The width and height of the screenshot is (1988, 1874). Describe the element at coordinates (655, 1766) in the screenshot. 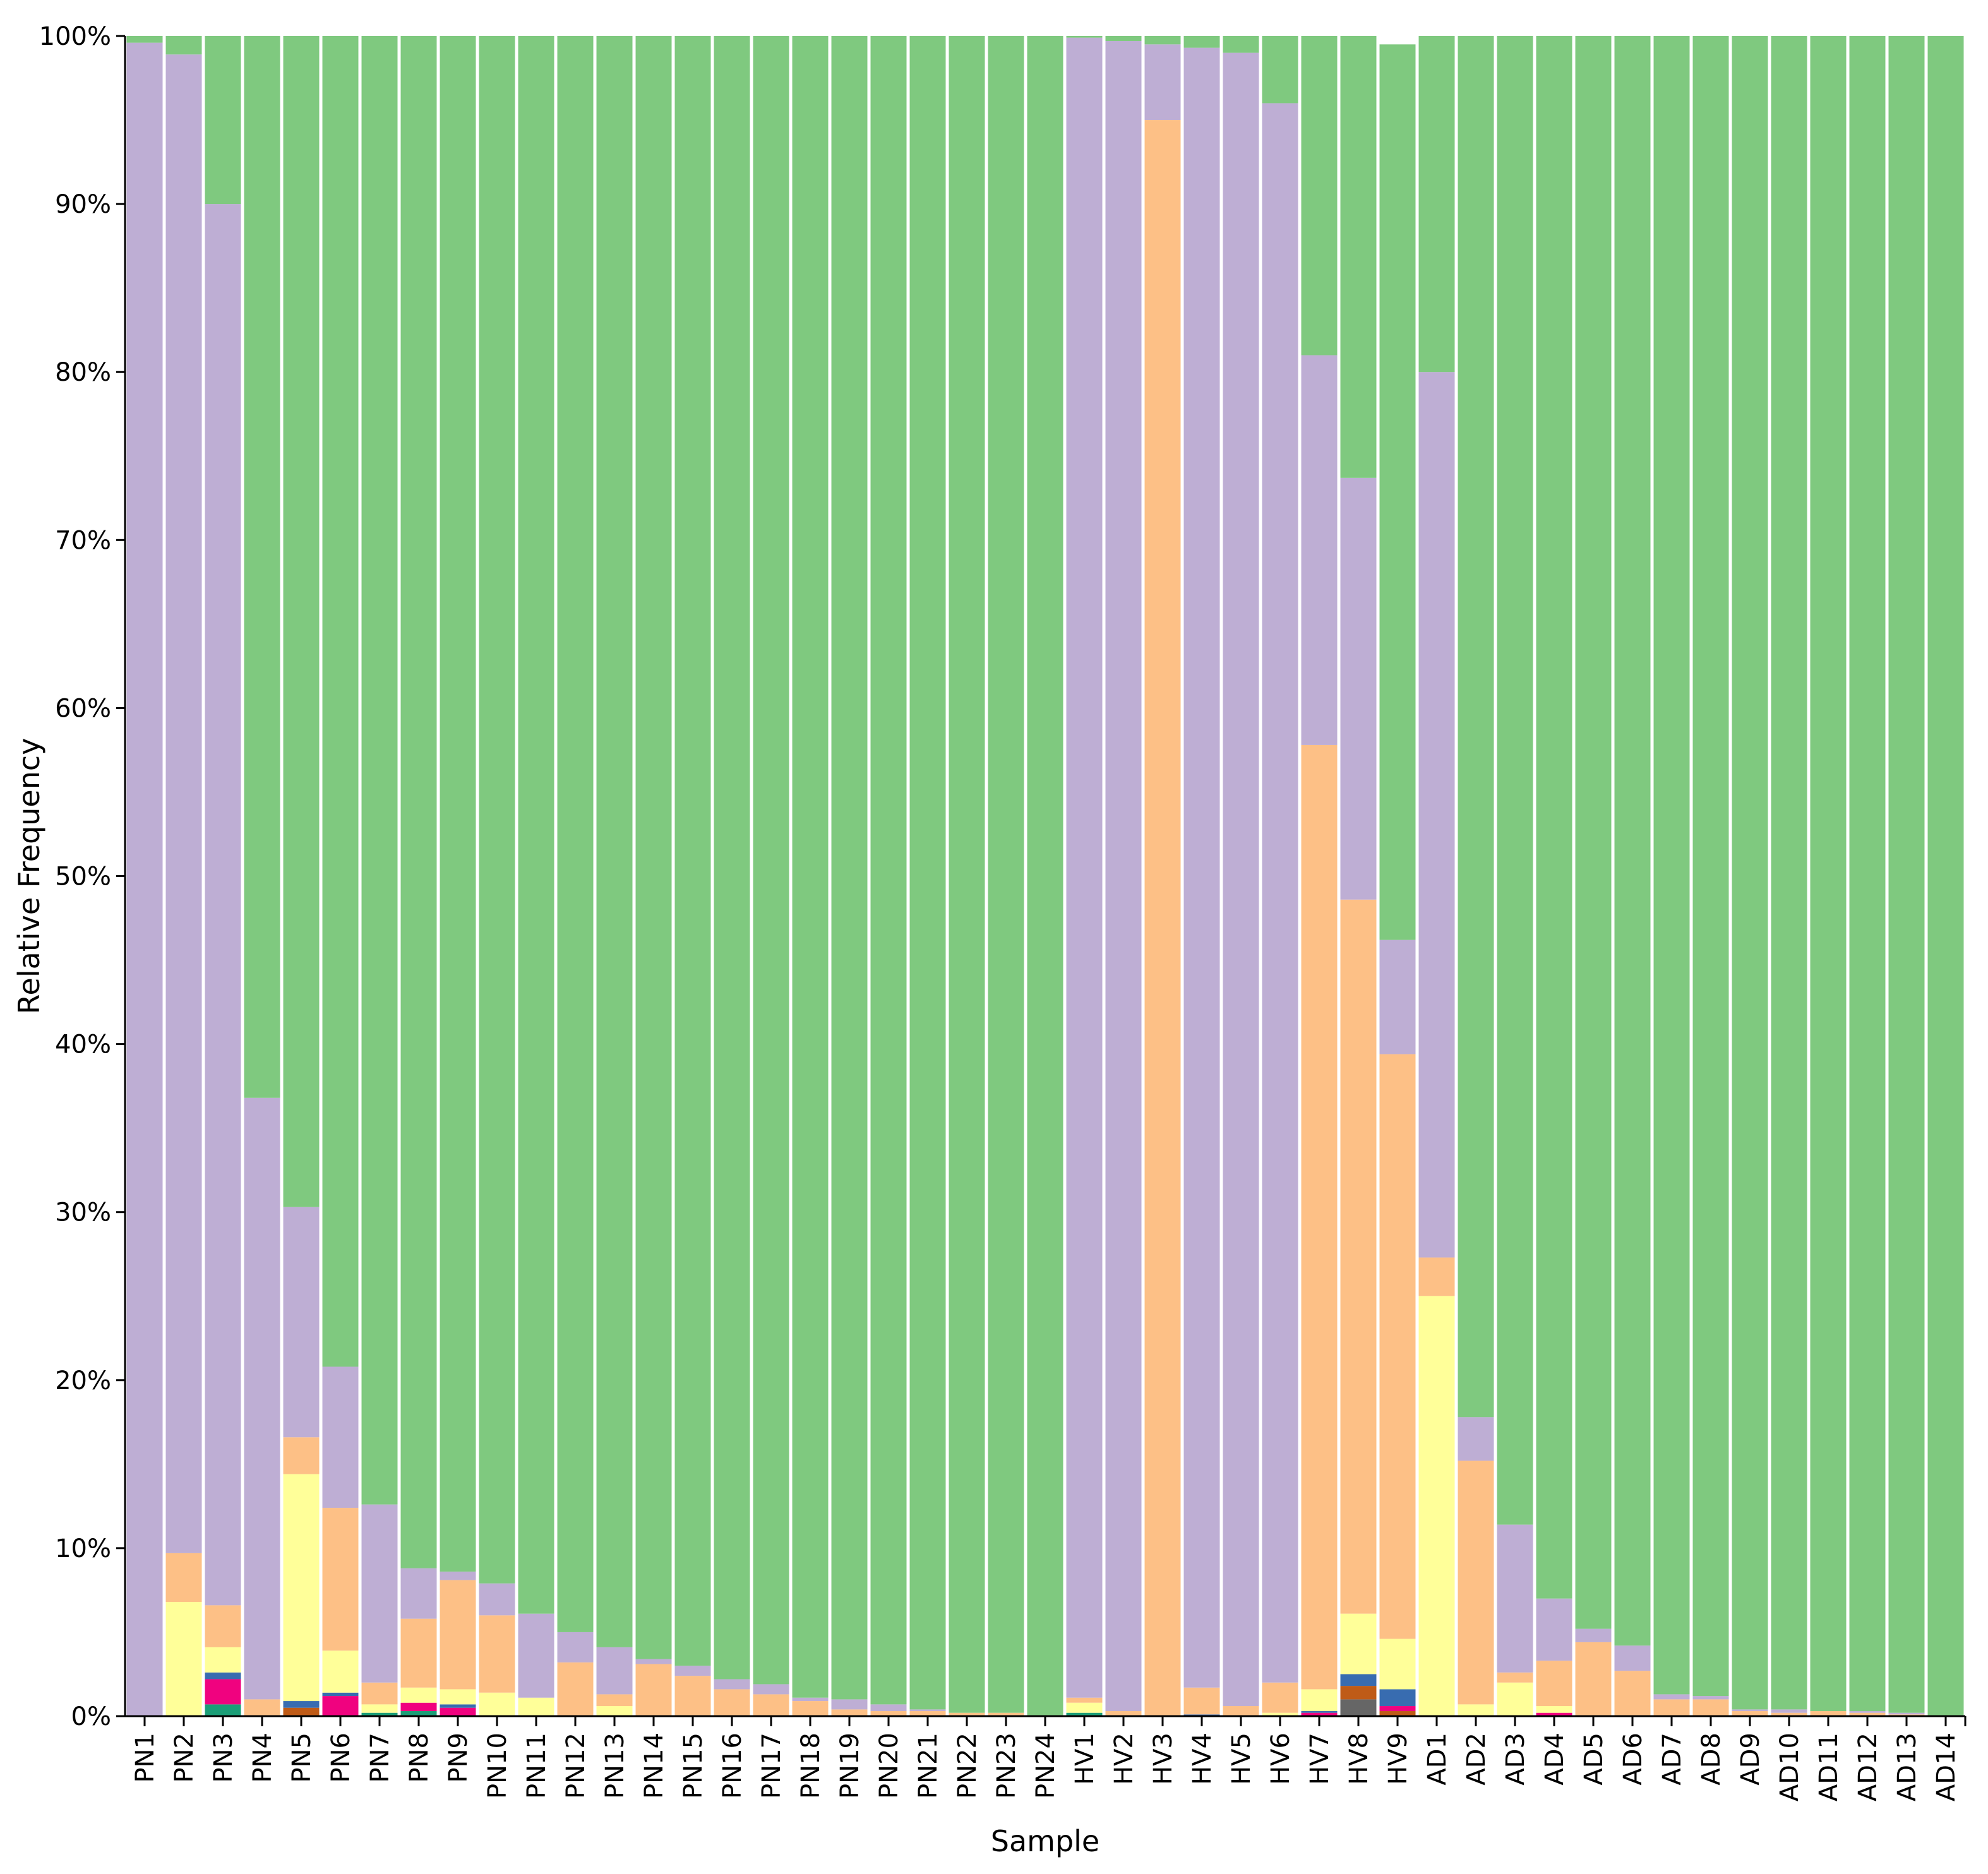

I see `x-tick-label-PN14: PN14` at that location.